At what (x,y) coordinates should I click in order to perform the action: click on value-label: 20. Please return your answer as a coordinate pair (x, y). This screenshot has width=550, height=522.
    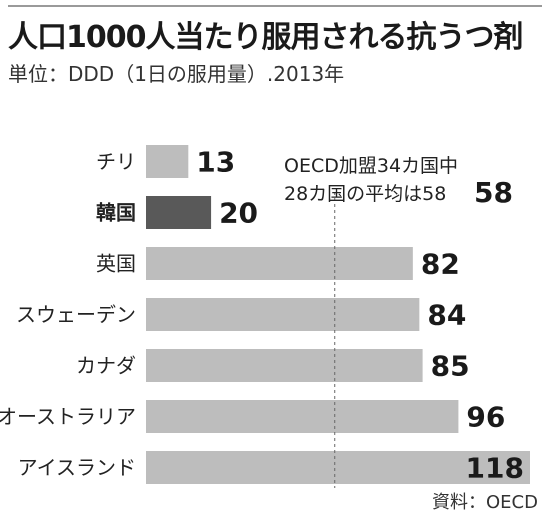
    Looking at the image, I should click on (238, 213).